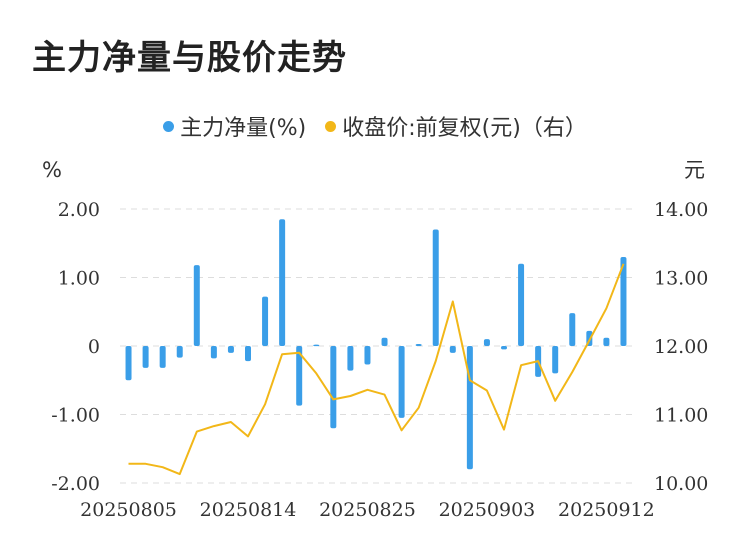  Describe the element at coordinates (681, 279) in the screenshot. I see `right-tick-label: 13.00` at that location.